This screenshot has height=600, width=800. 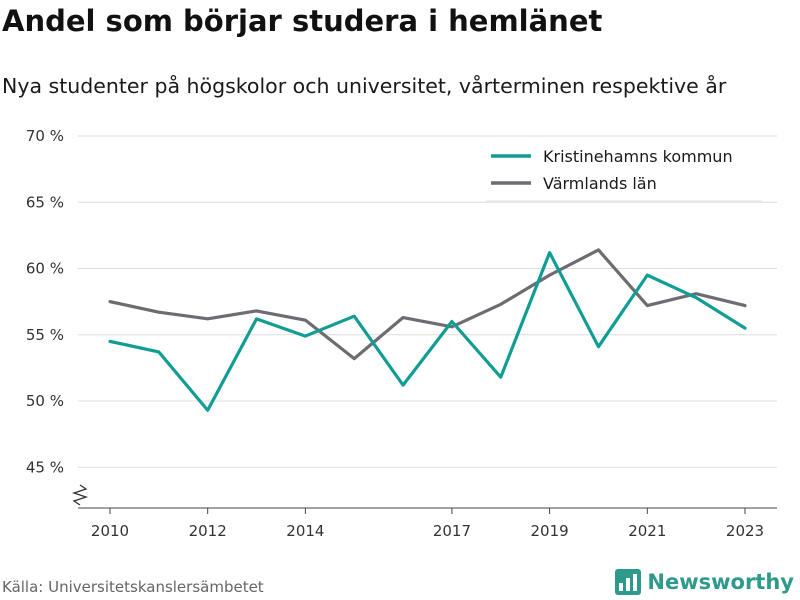 What do you see at coordinates (720, 582) in the screenshot?
I see `brand-name: Newsworthy` at bounding box center [720, 582].